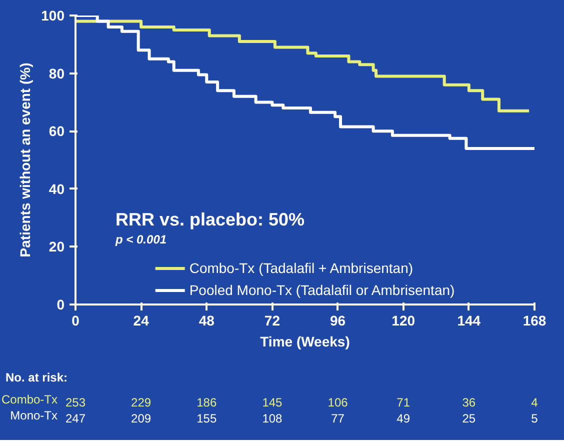 This screenshot has width=564, height=446. I want to click on x-tick-label: 96, so click(338, 320).